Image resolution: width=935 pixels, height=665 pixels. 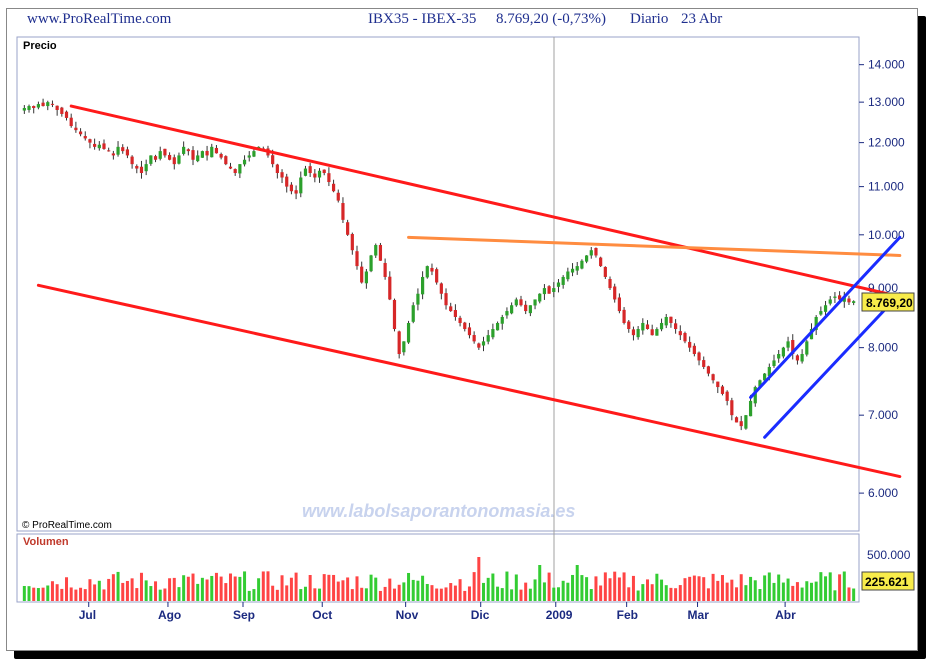 What do you see at coordinates (649, 19) in the screenshot?
I see `period-label: Diario` at bounding box center [649, 19].